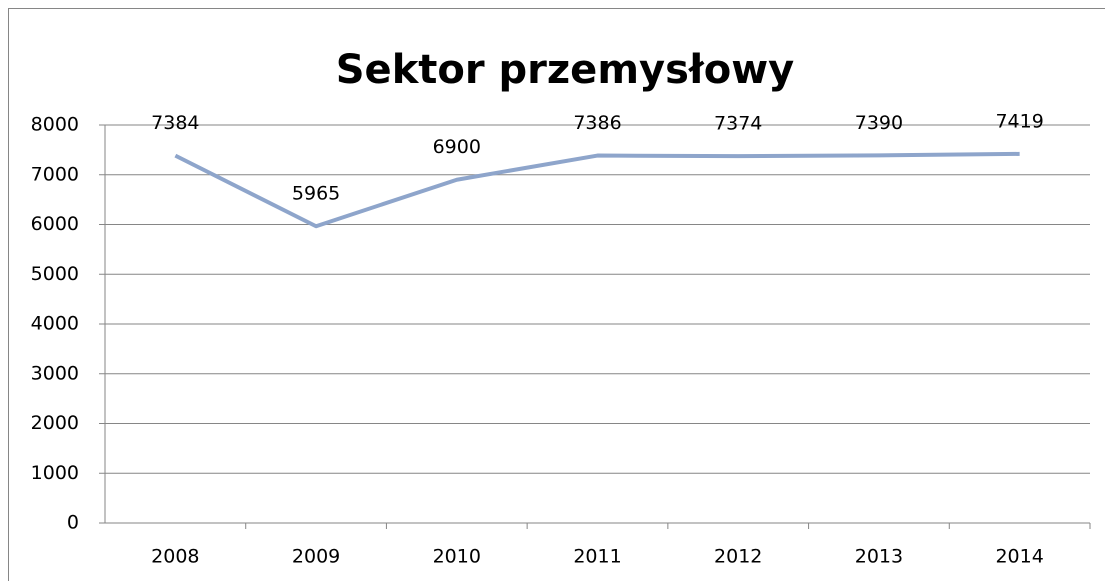 The image size is (1105, 581). I want to click on data-label: 7386, so click(597, 123).